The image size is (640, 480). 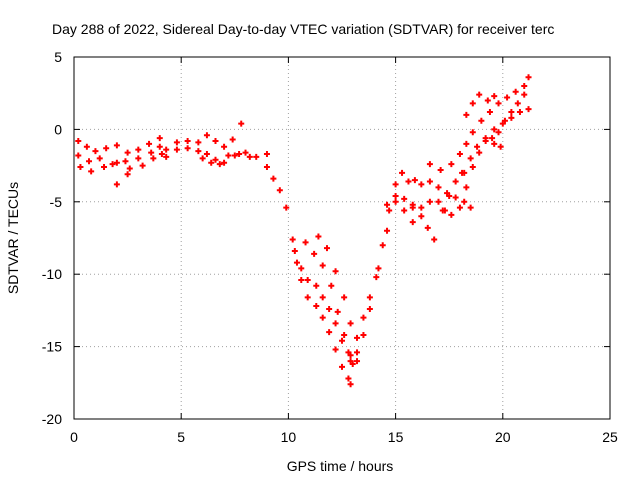 What do you see at coordinates (58, 57) in the screenshot?
I see `y-tick-label: 5` at bounding box center [58, 57].